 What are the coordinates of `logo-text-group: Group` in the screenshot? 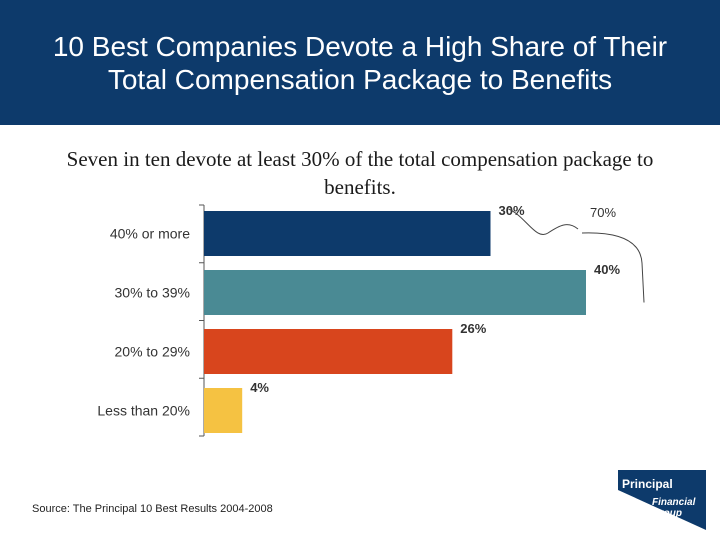 It's located at (667, 513).